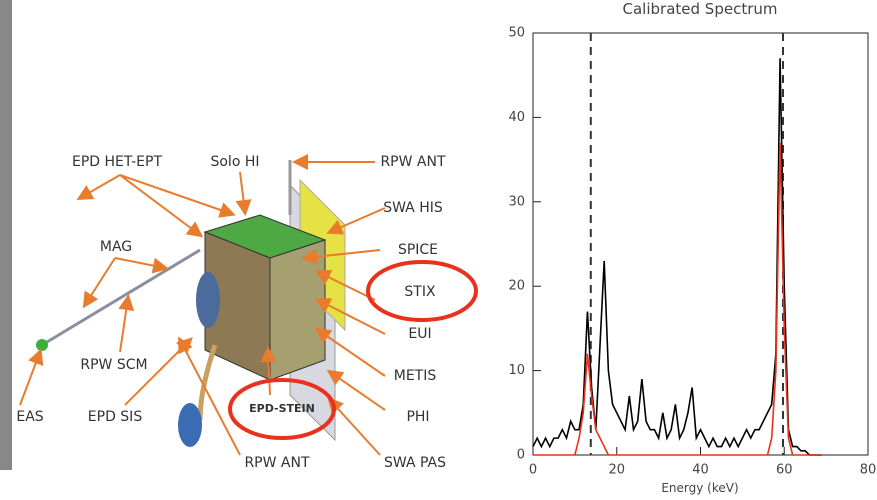 This screenshot has height=500, width=877. I want to click on highlight-epd-stein, so click(282, 409).